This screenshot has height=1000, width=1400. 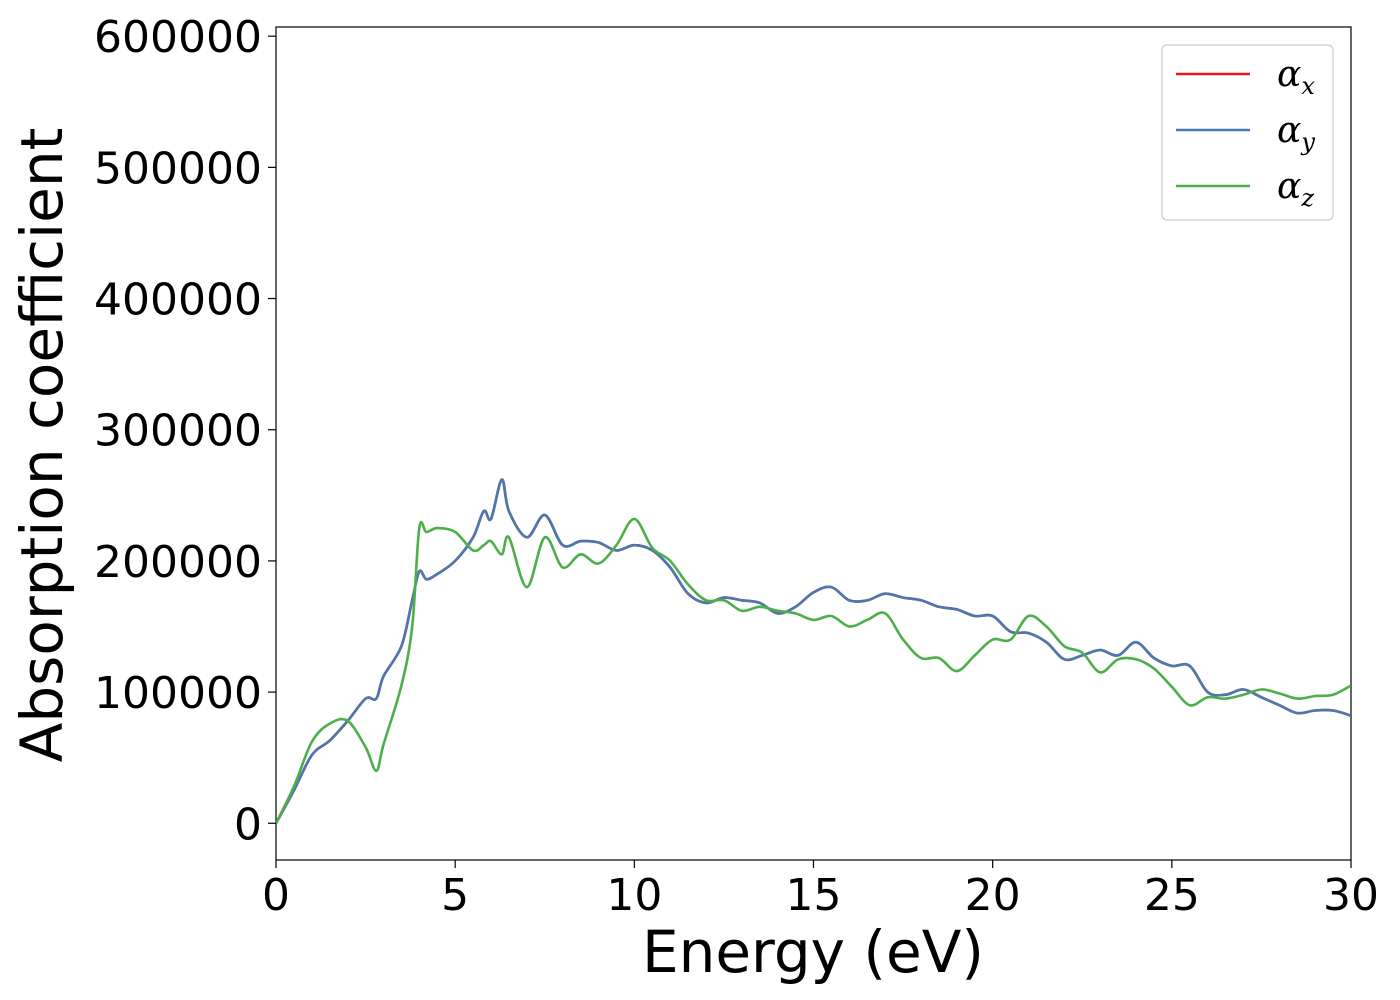 What do you see at coordinates (178, 431) in the screenshot?
I see `y-tick-label: 300000` at bounding box center [178, 431].